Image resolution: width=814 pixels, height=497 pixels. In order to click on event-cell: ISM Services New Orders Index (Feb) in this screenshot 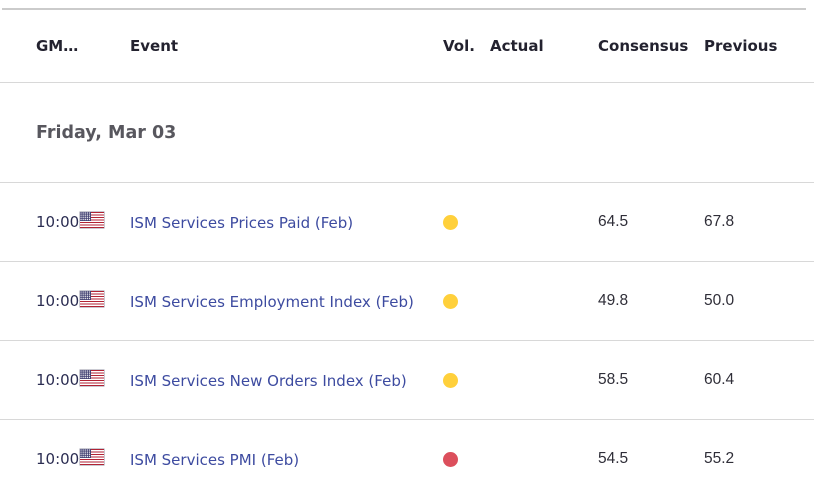, I will do `click(286, 380)`.